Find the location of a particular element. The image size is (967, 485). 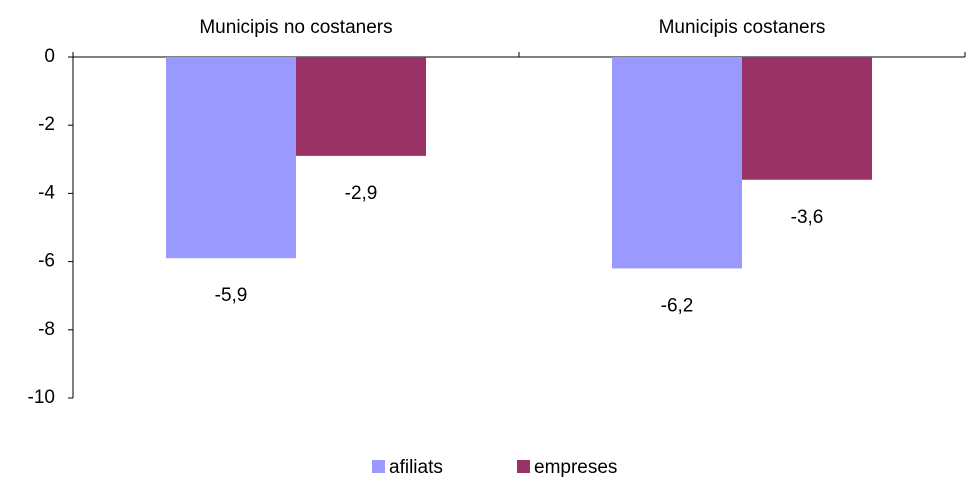

y-tick-label: -4 is located at coordinates (46, 192).